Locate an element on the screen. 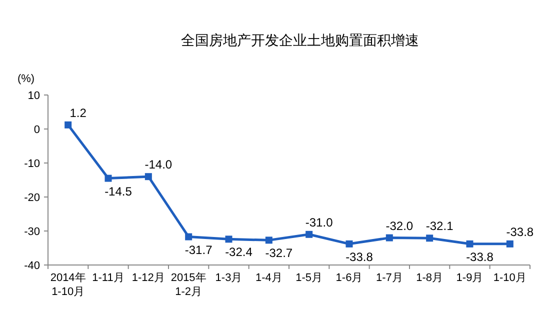  data-label: -32.4 is located at coordinates (239, 252).